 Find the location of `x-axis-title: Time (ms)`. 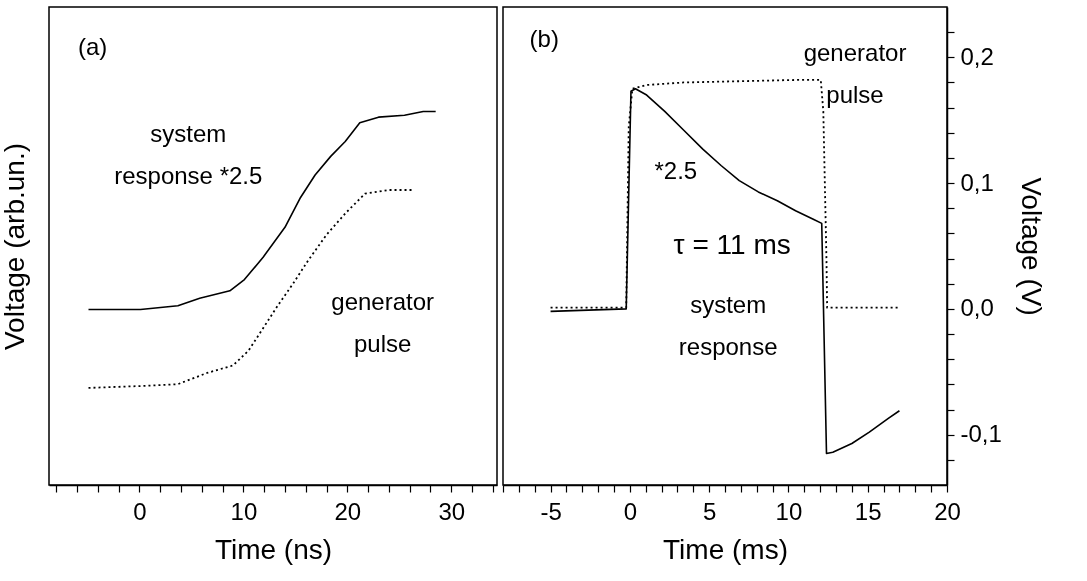

x-axis-title: Time (ms) is located at coordinates (725, 549).